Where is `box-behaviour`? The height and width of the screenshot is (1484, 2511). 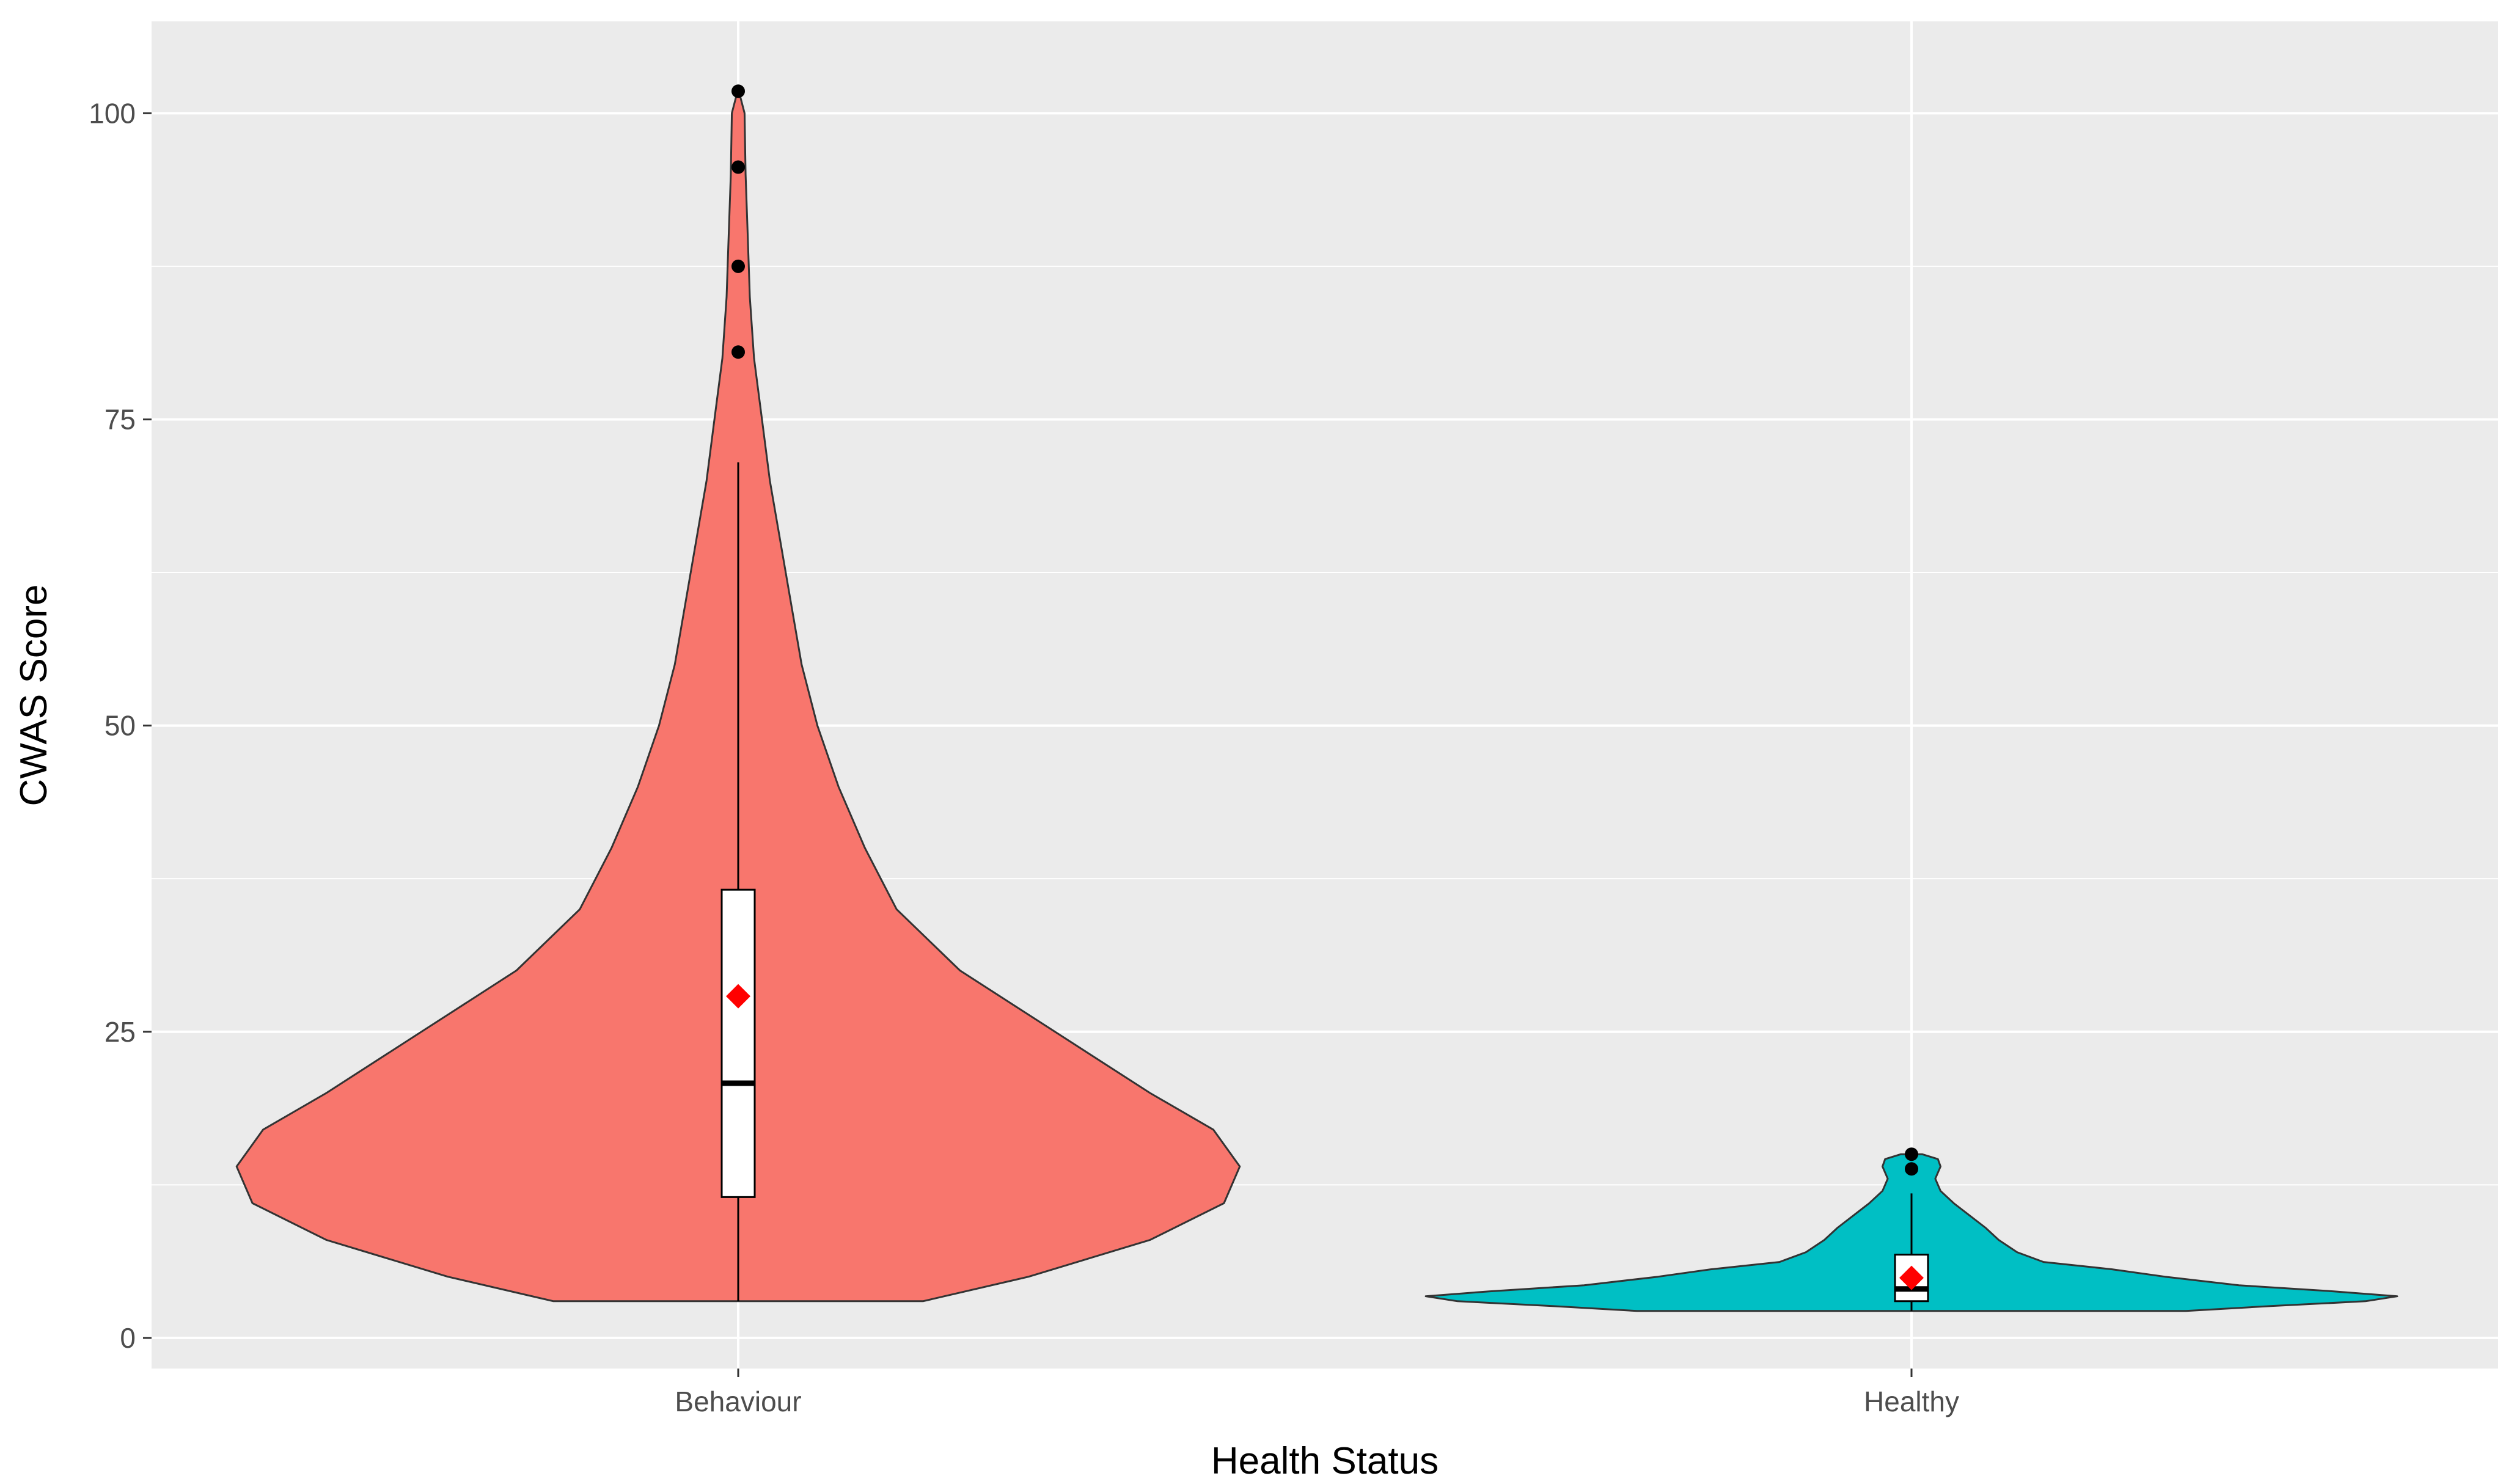
box-behaviour is located at coordinates (738, 1043).